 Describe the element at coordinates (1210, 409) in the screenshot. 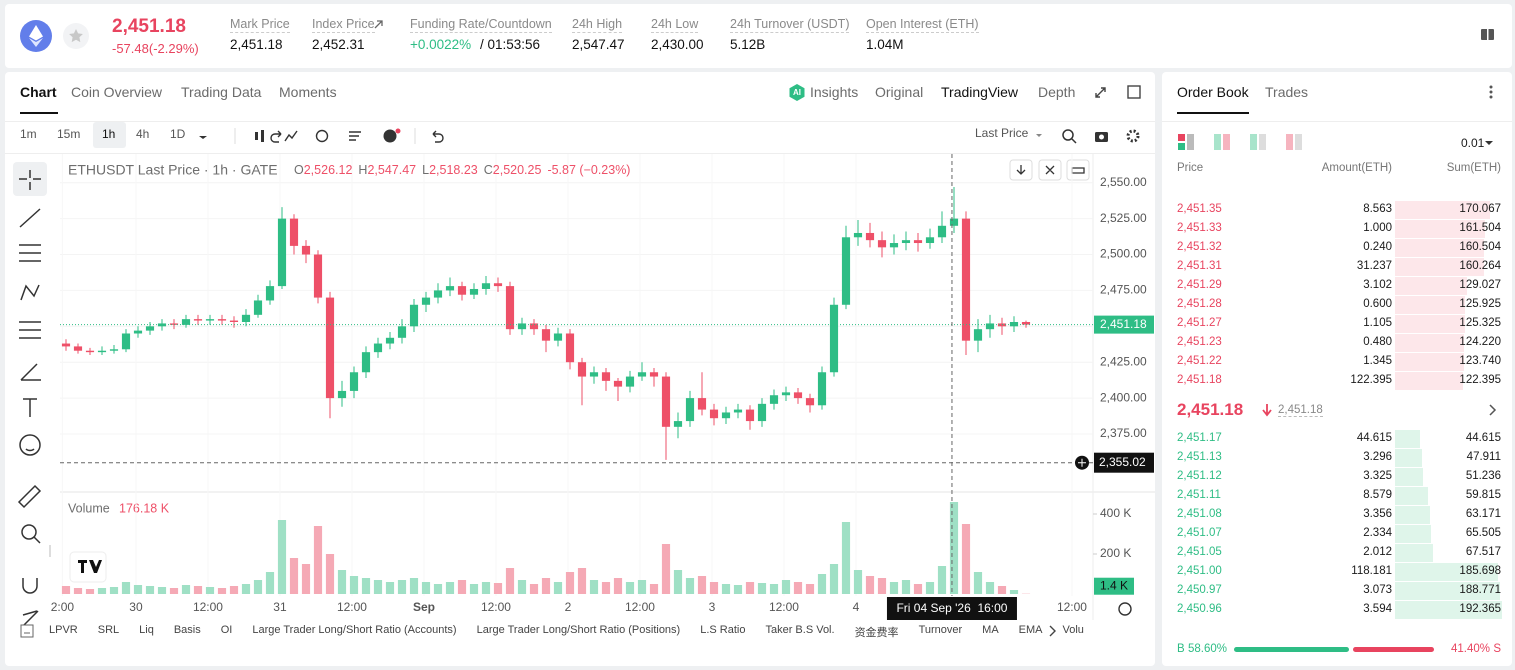

I see `ob-last-price: 2,451.18` at that location.